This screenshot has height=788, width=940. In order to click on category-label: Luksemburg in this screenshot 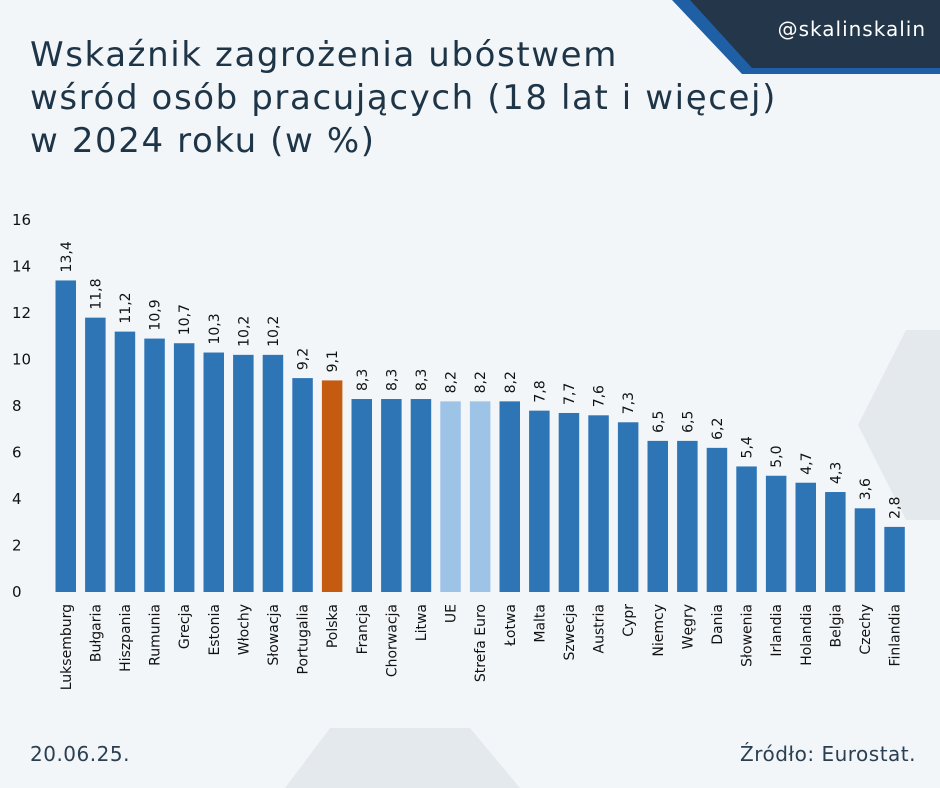, I will do `click(67, 647)`.